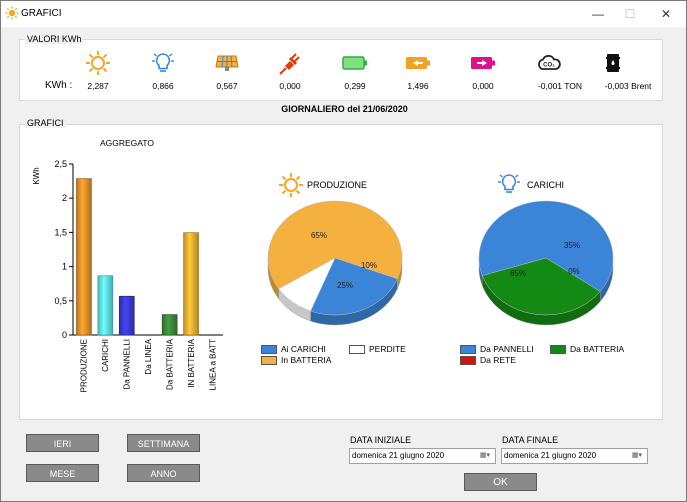 Image resolution: width=687 pixels, height=502 pixels. I want to click on produzione-value: 2,287, so click(98, 86).